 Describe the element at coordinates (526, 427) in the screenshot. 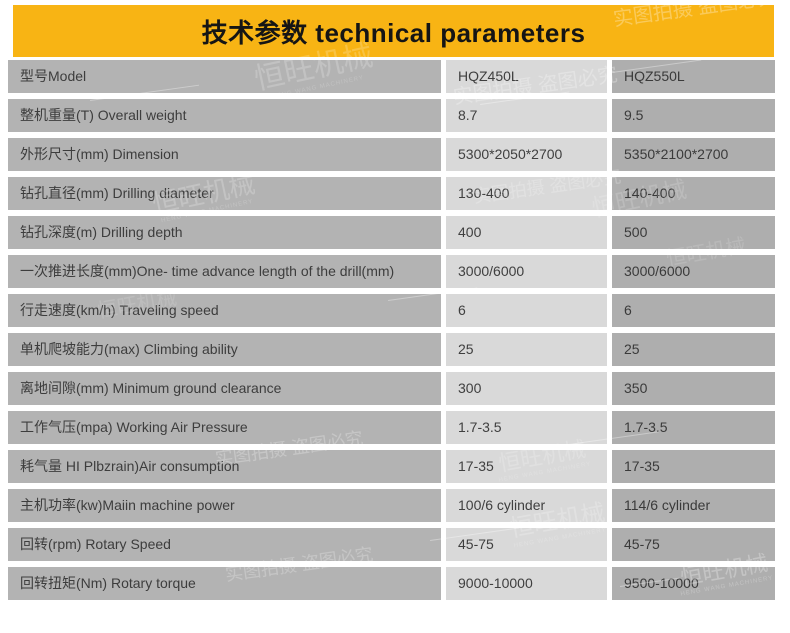

I see `row-value-hqz450l: 1.7-3.5` at that location.